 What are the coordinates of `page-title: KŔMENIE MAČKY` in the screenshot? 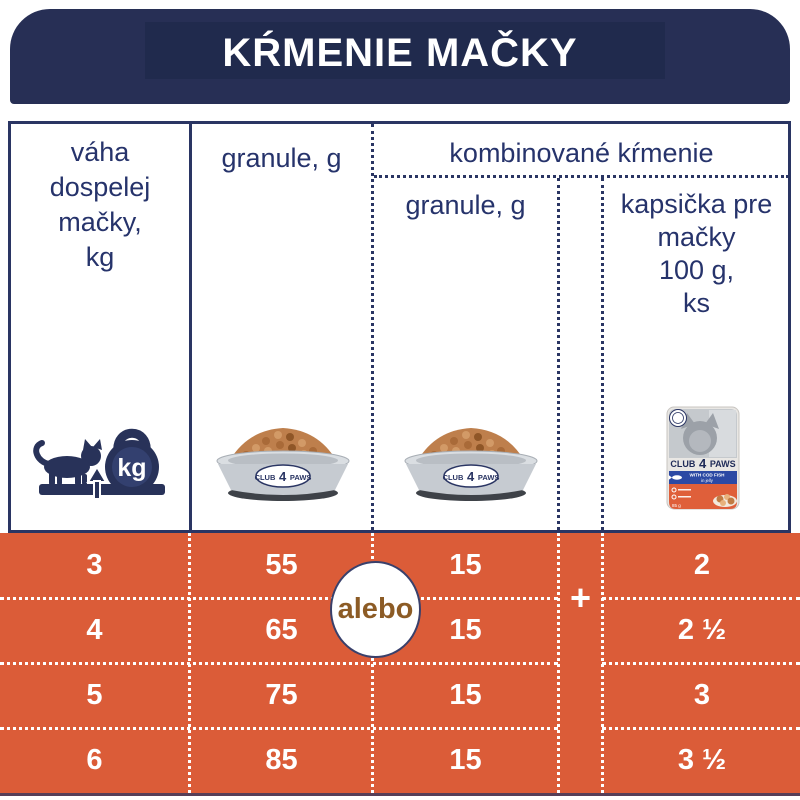 It's located at (400, 53).